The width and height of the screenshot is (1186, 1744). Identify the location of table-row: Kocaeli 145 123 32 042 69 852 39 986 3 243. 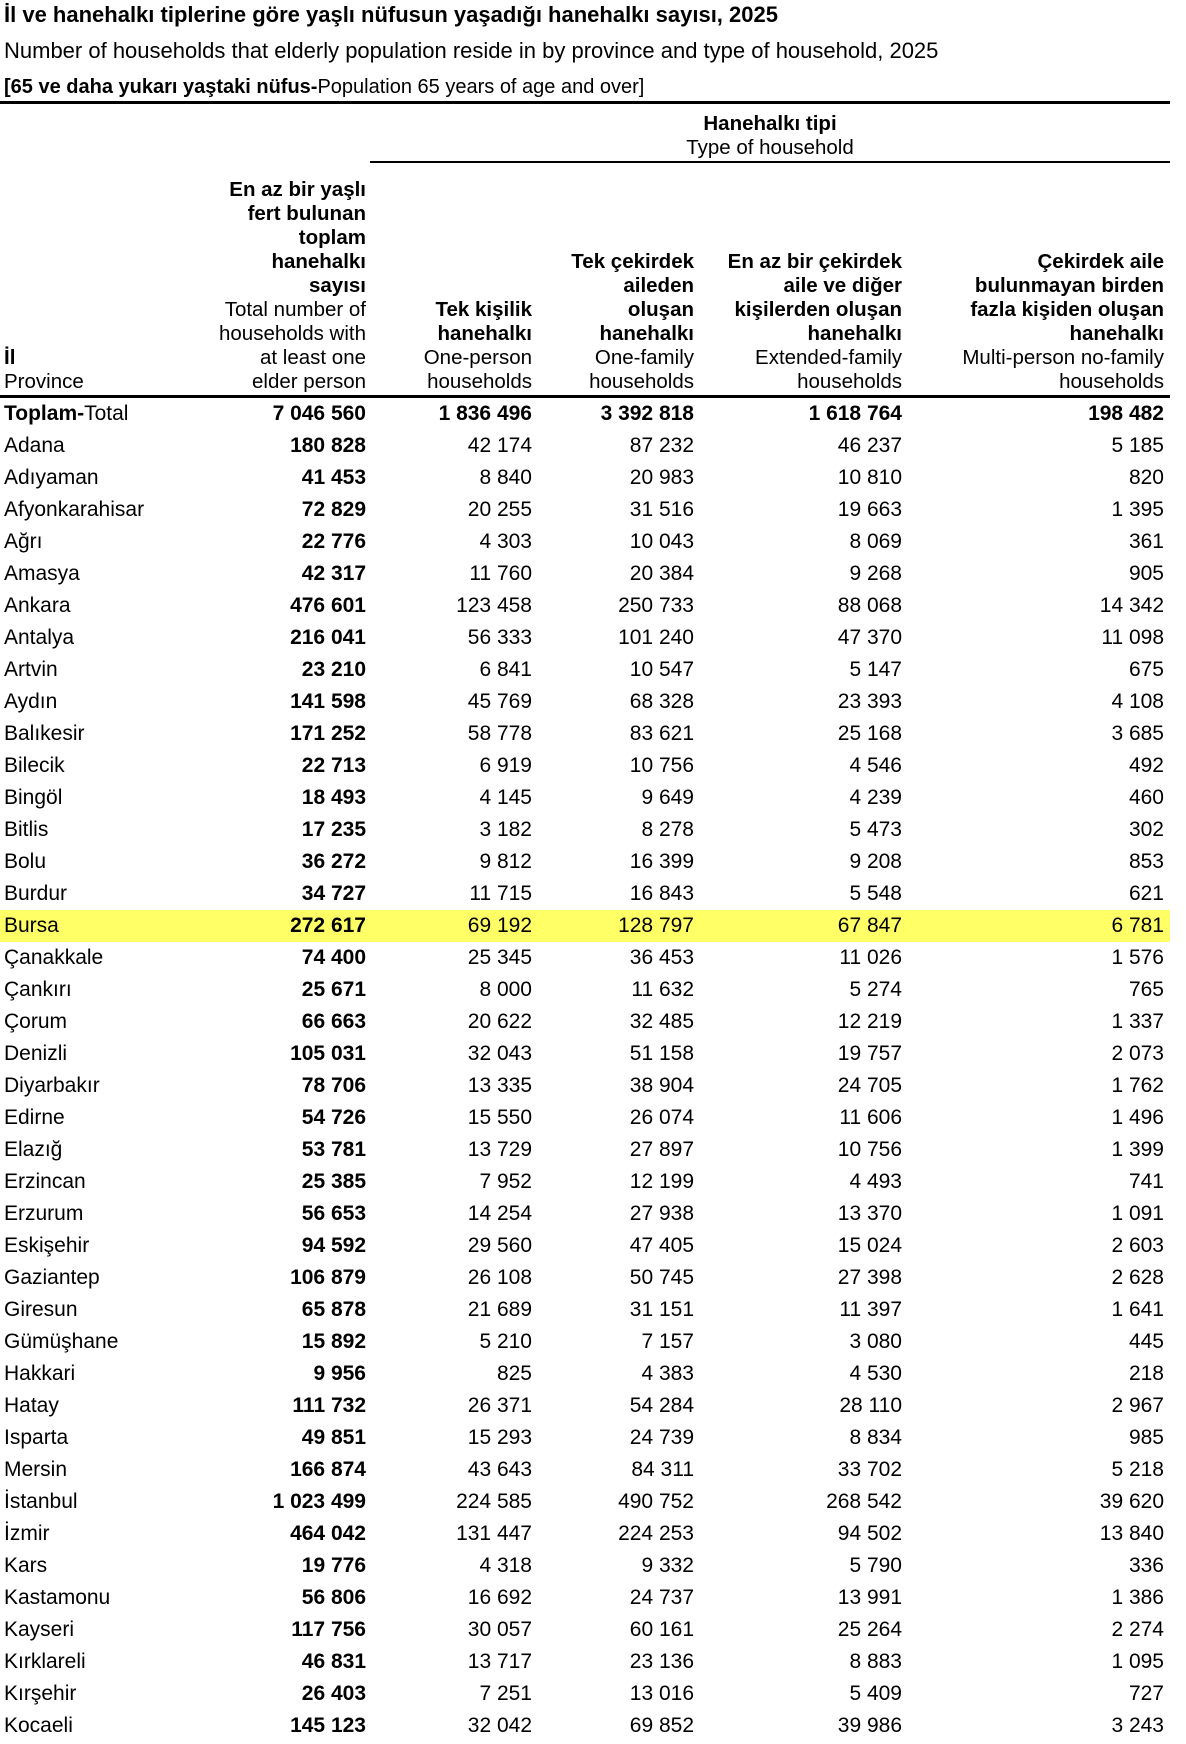
(585, 1726).